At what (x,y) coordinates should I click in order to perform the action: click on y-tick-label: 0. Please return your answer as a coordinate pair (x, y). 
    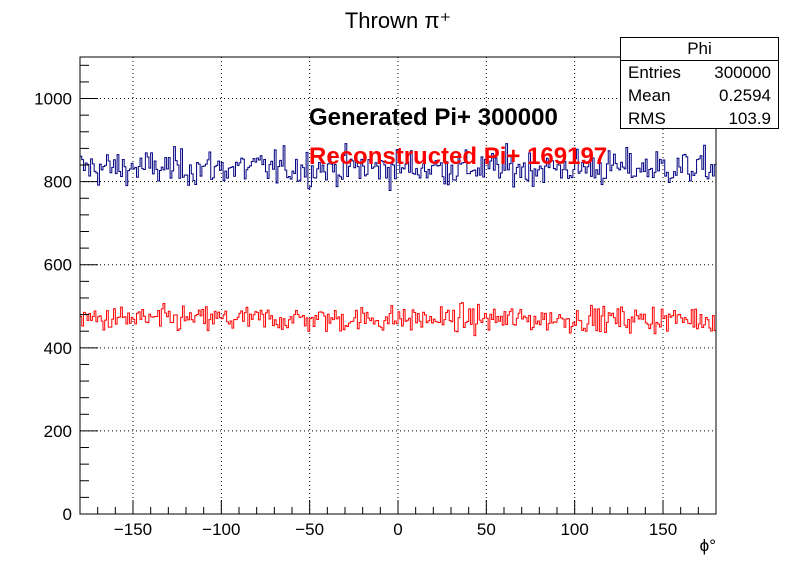
    Looking at the image, I should click on (67, 514).